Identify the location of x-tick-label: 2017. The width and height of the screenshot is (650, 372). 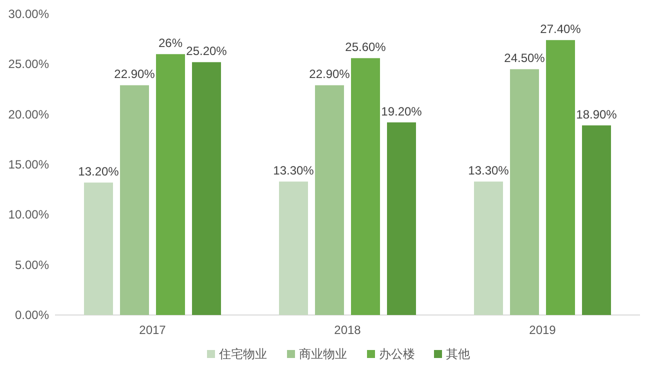
(152, 330).